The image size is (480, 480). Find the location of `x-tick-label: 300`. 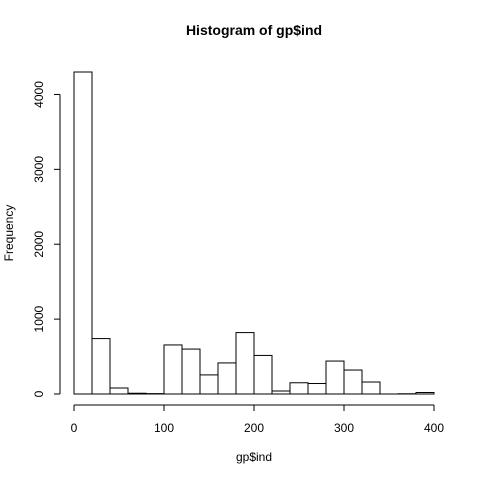

x-tick-label: 300 is located at coordinates (344, 428).